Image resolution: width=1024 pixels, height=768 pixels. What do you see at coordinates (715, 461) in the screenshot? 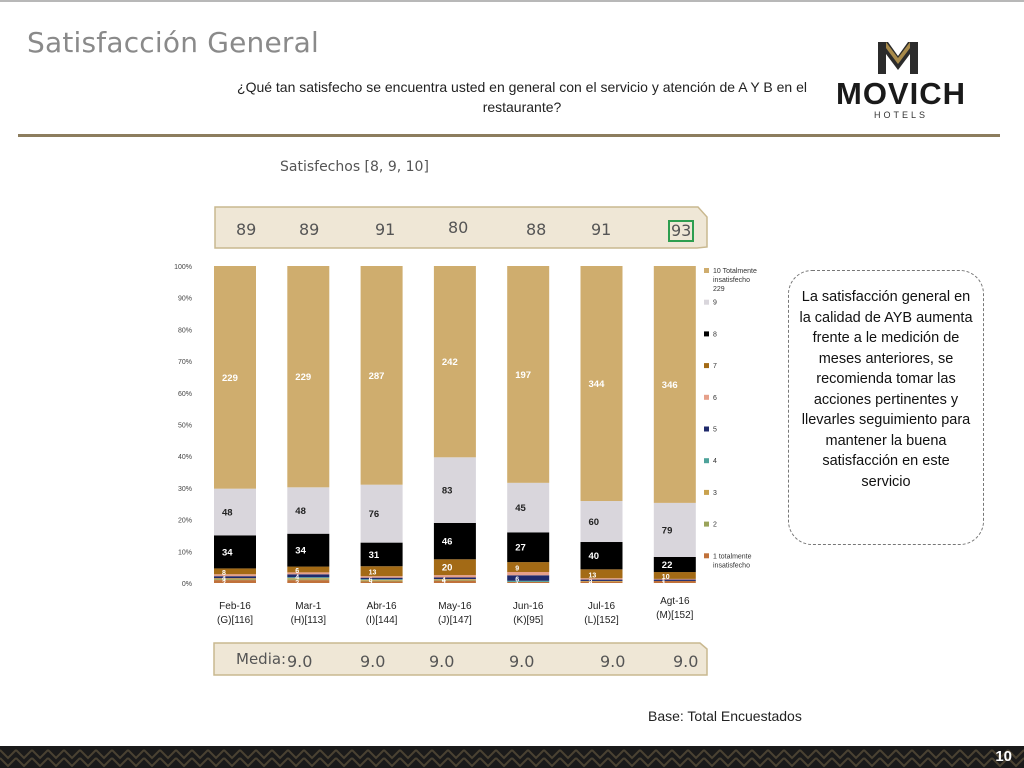
I see `legend-label: 4` at bounding box center [715, 461].